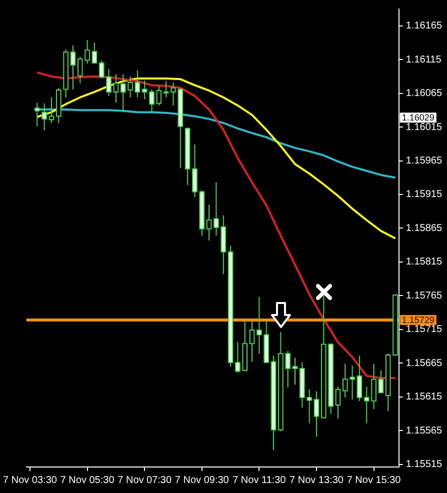  Describe the element at coordinates (87, 480) in the screenshot. I see `x-tick-label: 7 Nov 05:30` at that location.